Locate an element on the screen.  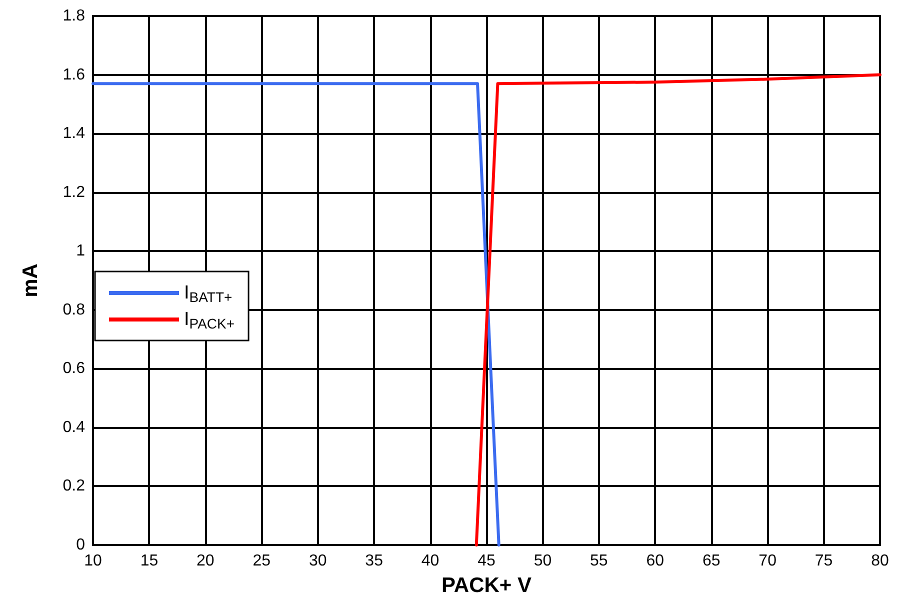
x-tick-label: 70 is located at coordinates (767, 561).